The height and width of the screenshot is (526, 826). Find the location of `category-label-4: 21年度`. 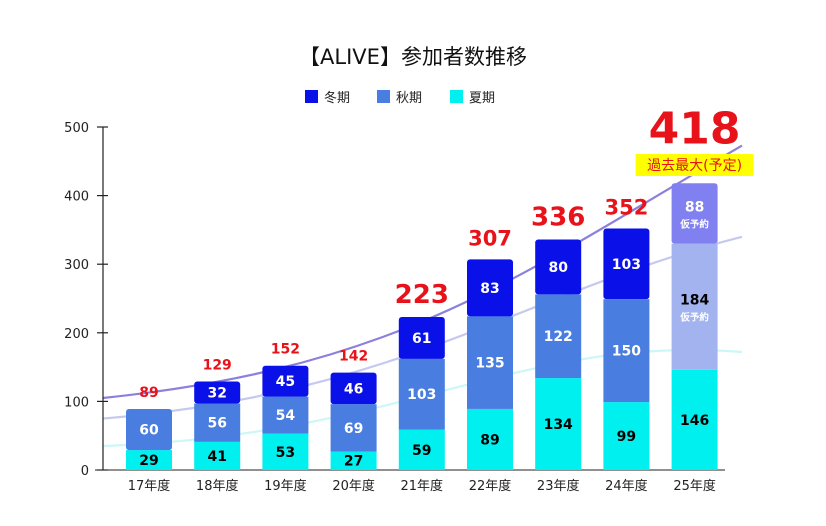

category-label-4: 21年度 is located at coordinates (422, 486).